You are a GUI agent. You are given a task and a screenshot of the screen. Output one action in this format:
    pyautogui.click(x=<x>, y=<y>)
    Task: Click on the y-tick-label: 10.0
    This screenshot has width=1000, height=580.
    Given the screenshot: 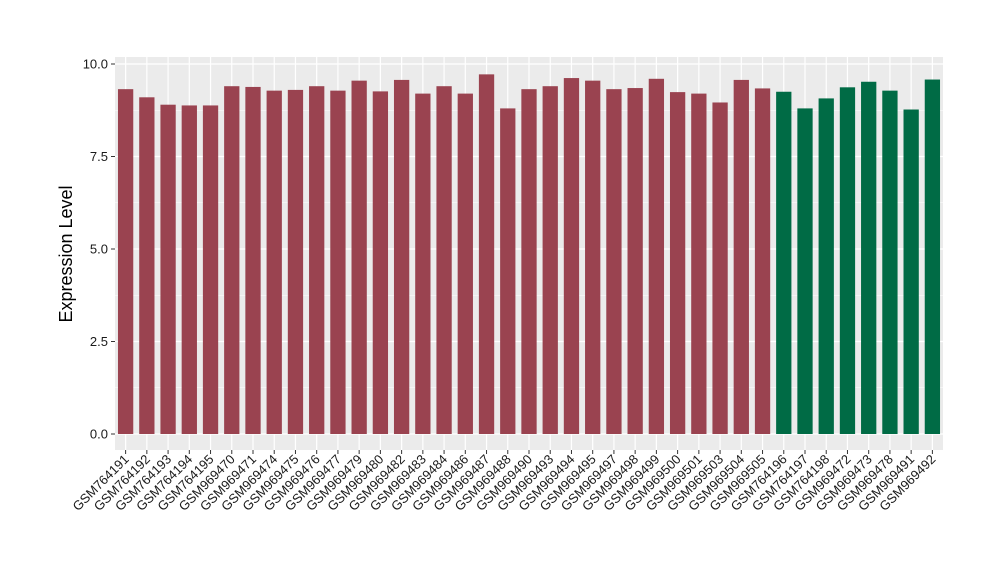 What is the action you would take?
    pyautogui.click(x=95, y=64)
    